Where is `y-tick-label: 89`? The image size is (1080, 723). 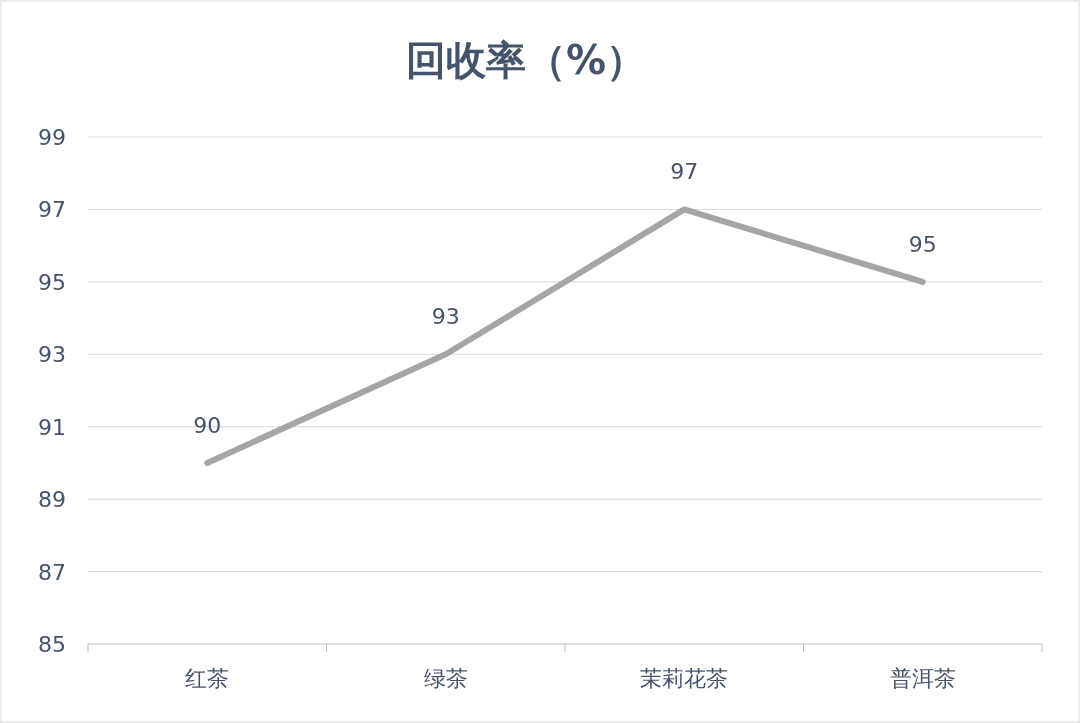 y-tick-label: 89 is located at coordinates (52, 500).